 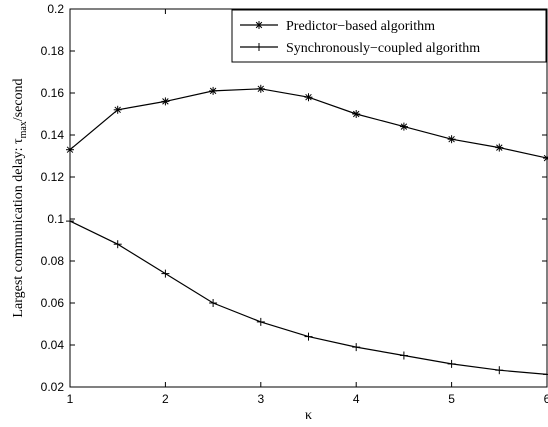 What do you see at coordinates (53, 345) in the screenshot?
I see `y-tick-label: 0.04` at bounding box center [53, 345].